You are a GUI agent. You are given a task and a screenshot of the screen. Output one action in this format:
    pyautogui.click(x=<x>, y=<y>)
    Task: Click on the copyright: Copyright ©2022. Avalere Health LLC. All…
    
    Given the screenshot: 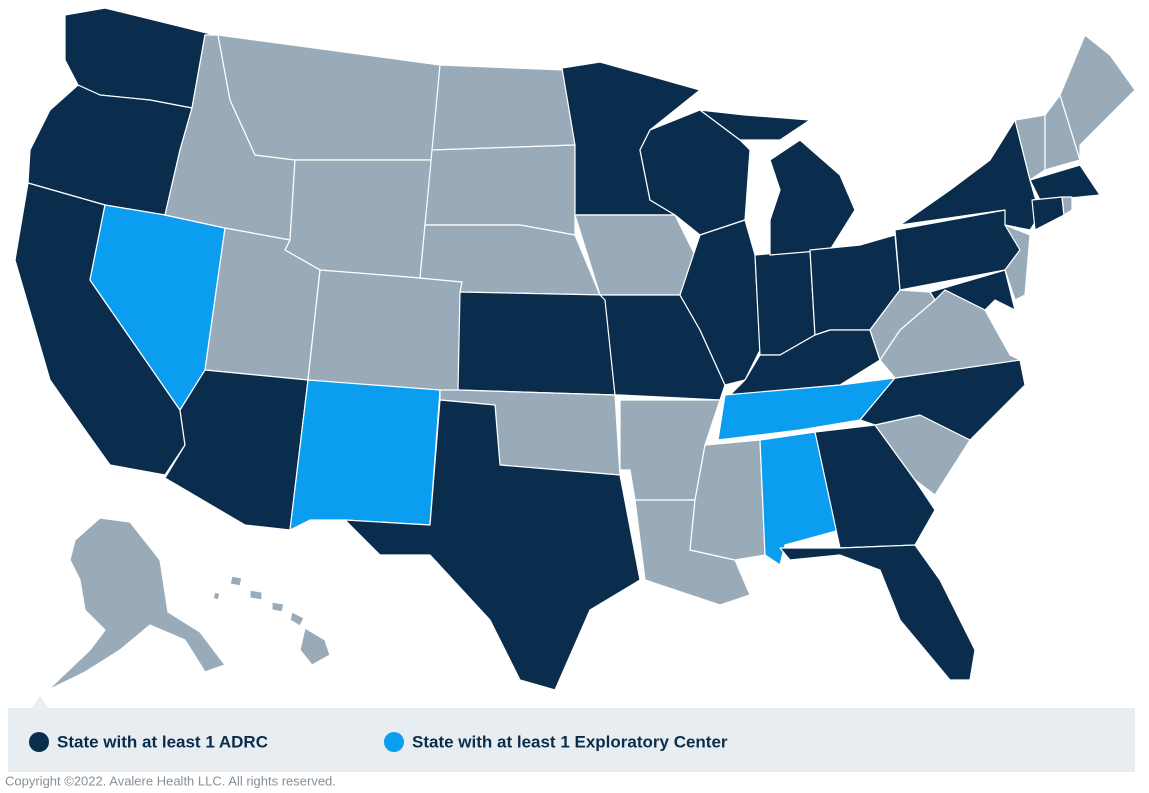 What is the action you would take?
    pyautogui.click(x=170, y=780)
    